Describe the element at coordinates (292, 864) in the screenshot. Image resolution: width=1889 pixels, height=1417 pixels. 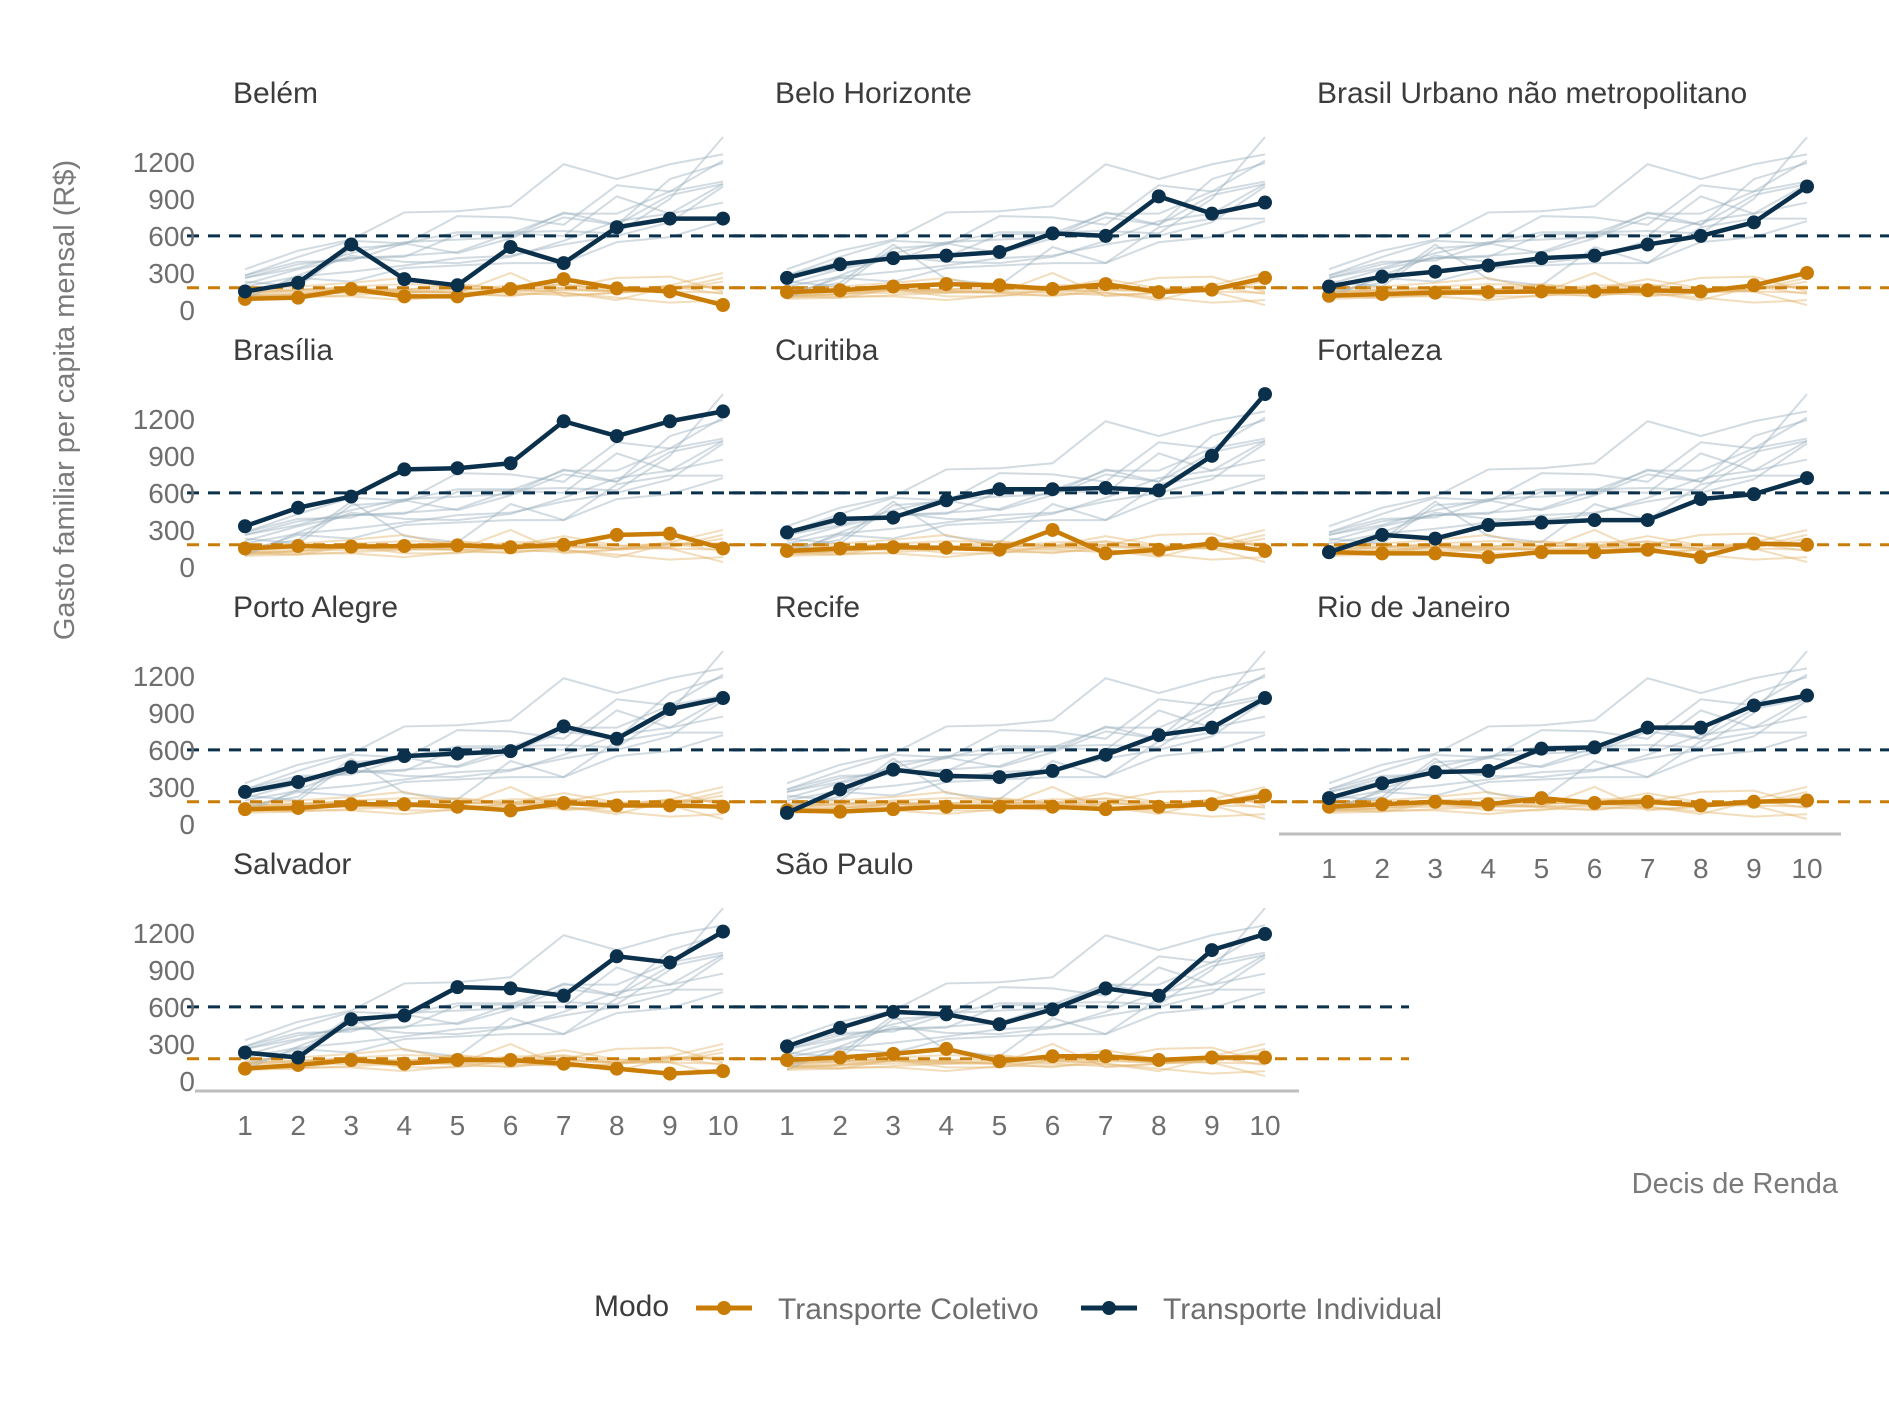
I see `panel-title: Salvador` at that location.